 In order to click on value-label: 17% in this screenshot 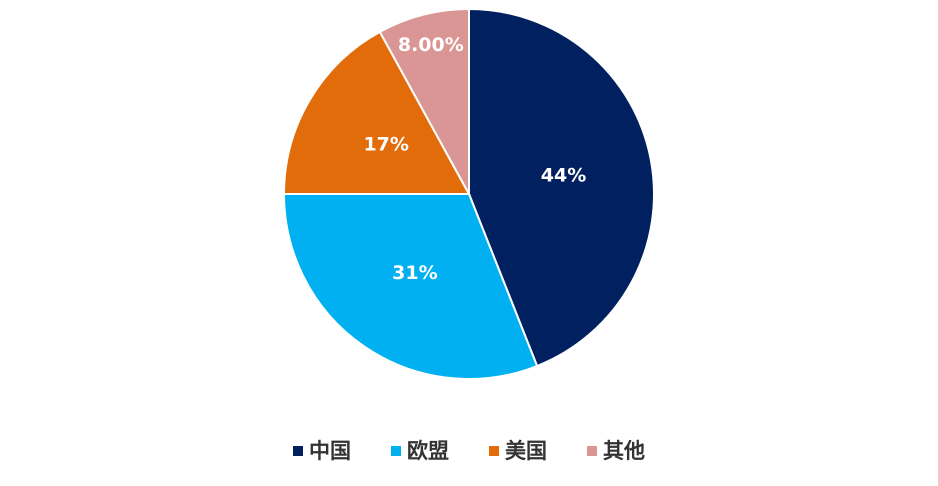, I will do `click(385, 145)`.